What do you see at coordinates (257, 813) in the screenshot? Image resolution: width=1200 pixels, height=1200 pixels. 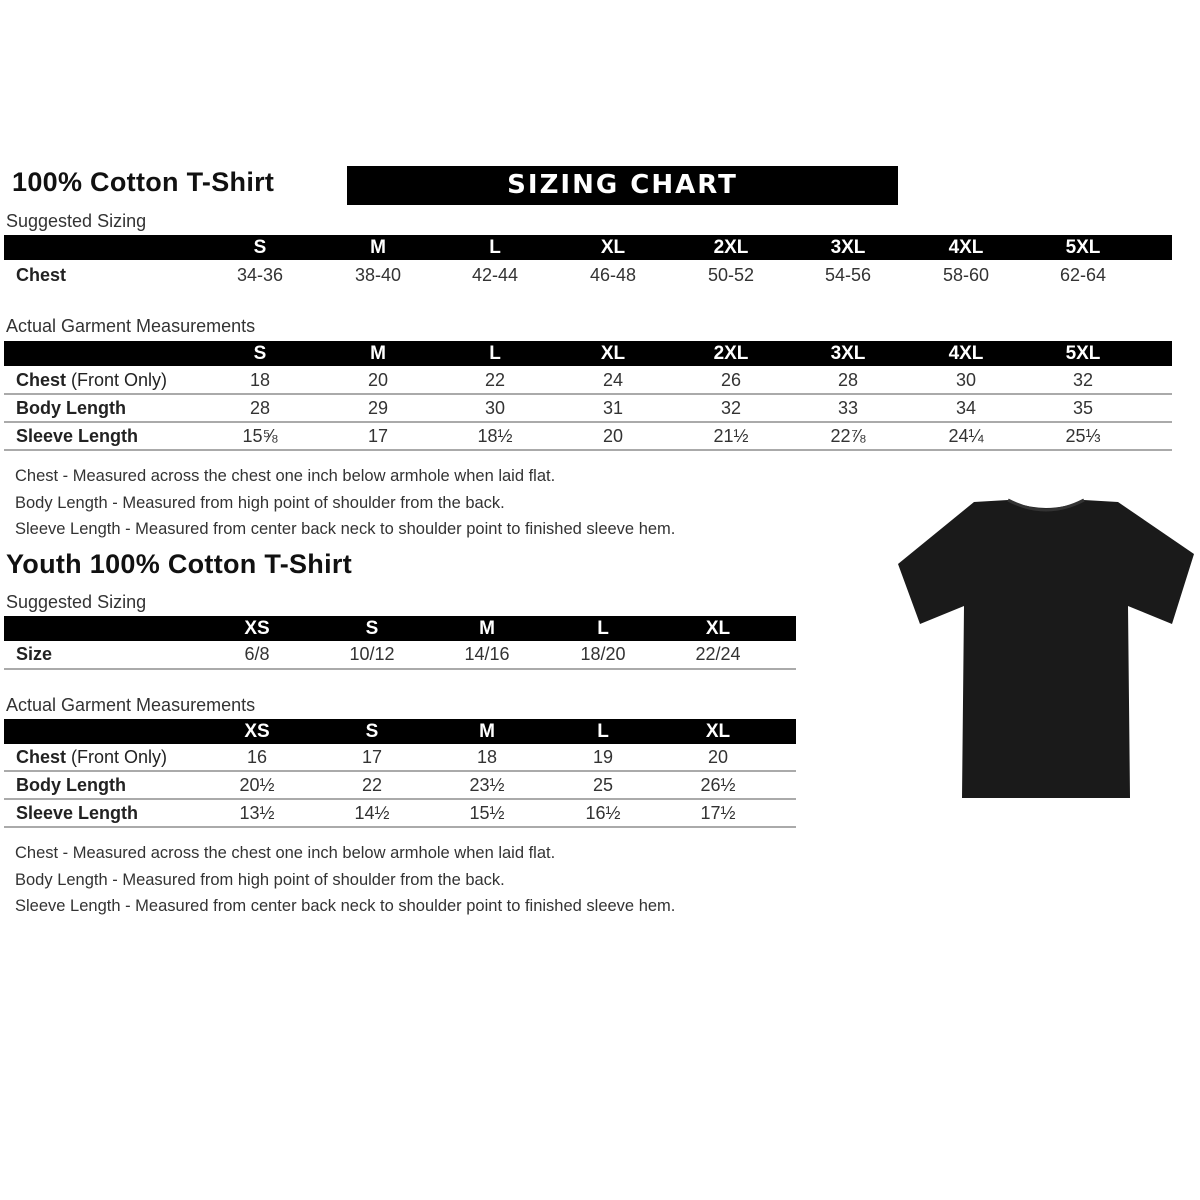 I see `table-cell: 13½` at bounding box center [257, 813].